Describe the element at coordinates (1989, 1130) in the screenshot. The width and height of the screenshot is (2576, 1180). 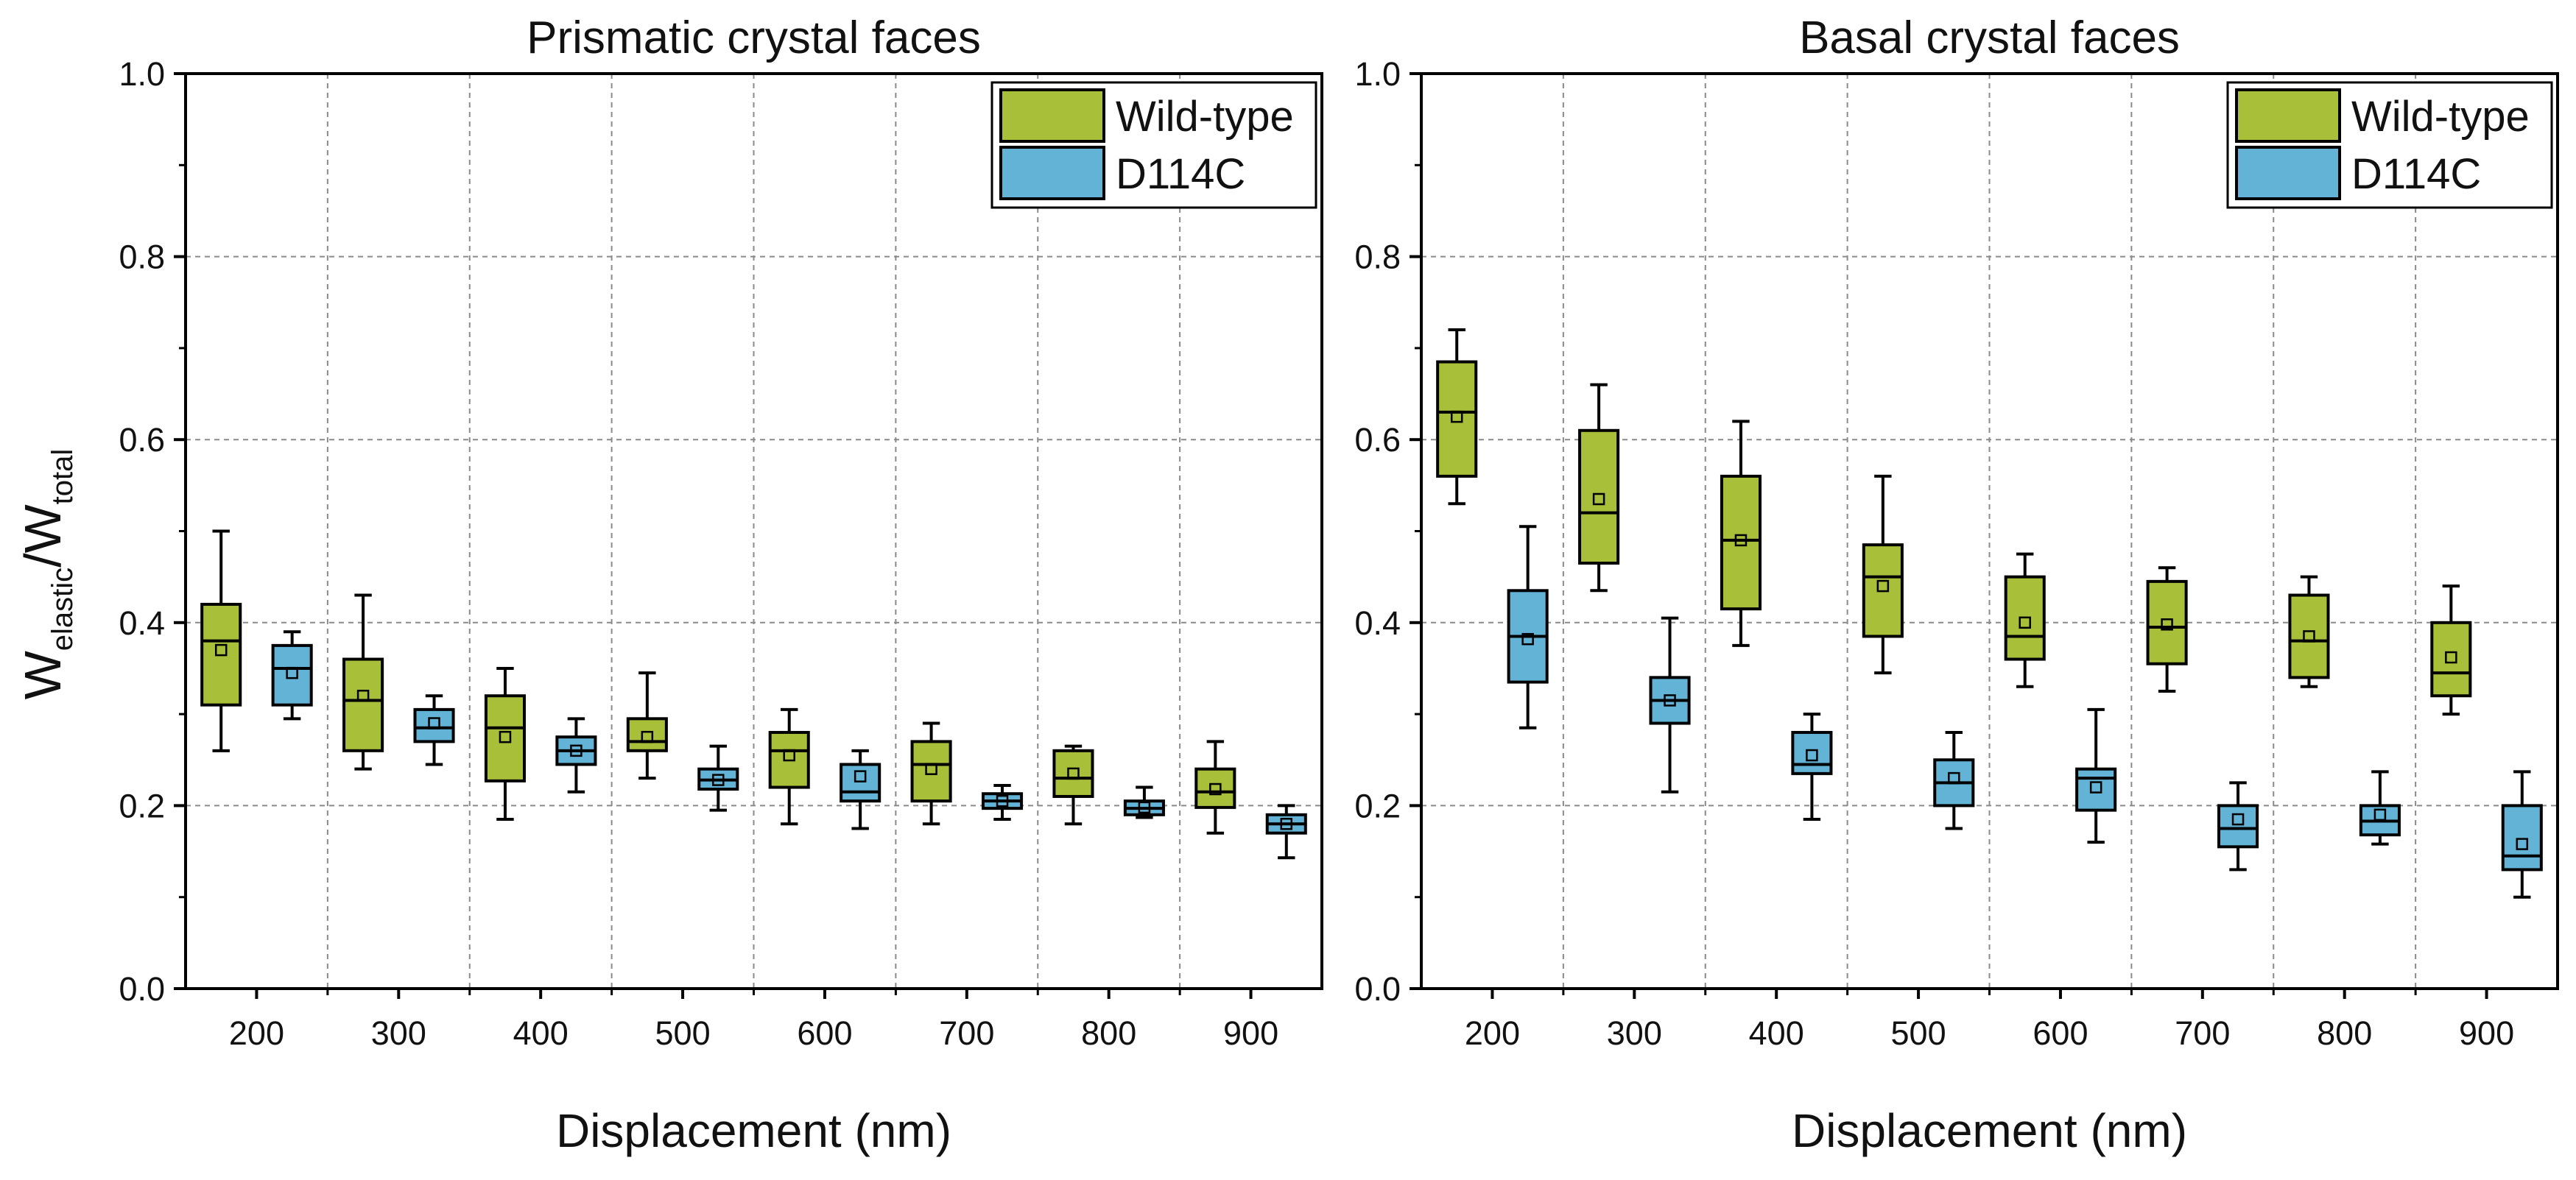
I see `x-axis-label: Displacement (nm)` at that location.